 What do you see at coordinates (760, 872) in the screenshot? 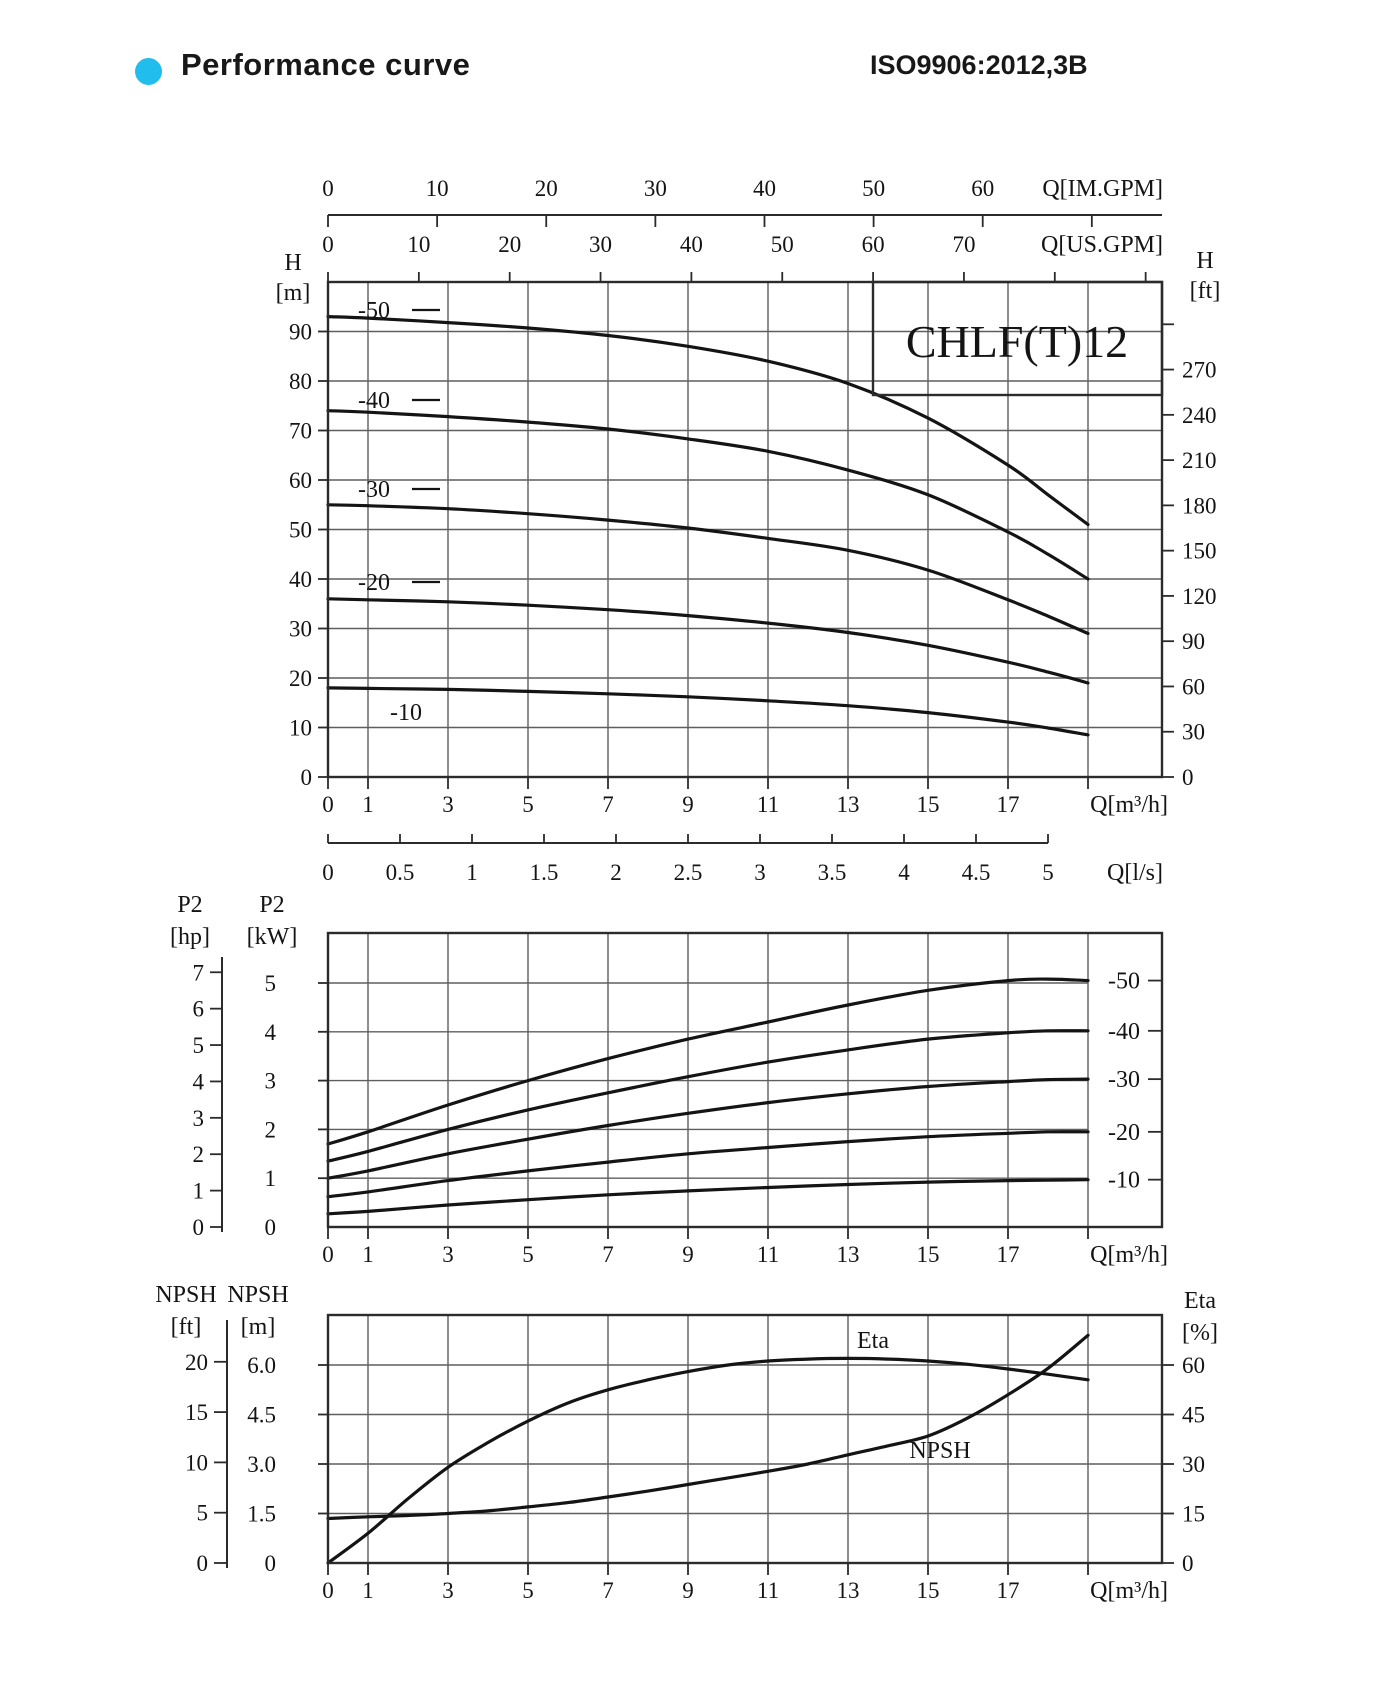
I see `ls-tick-label: 3` at bounding box center [760, 872].